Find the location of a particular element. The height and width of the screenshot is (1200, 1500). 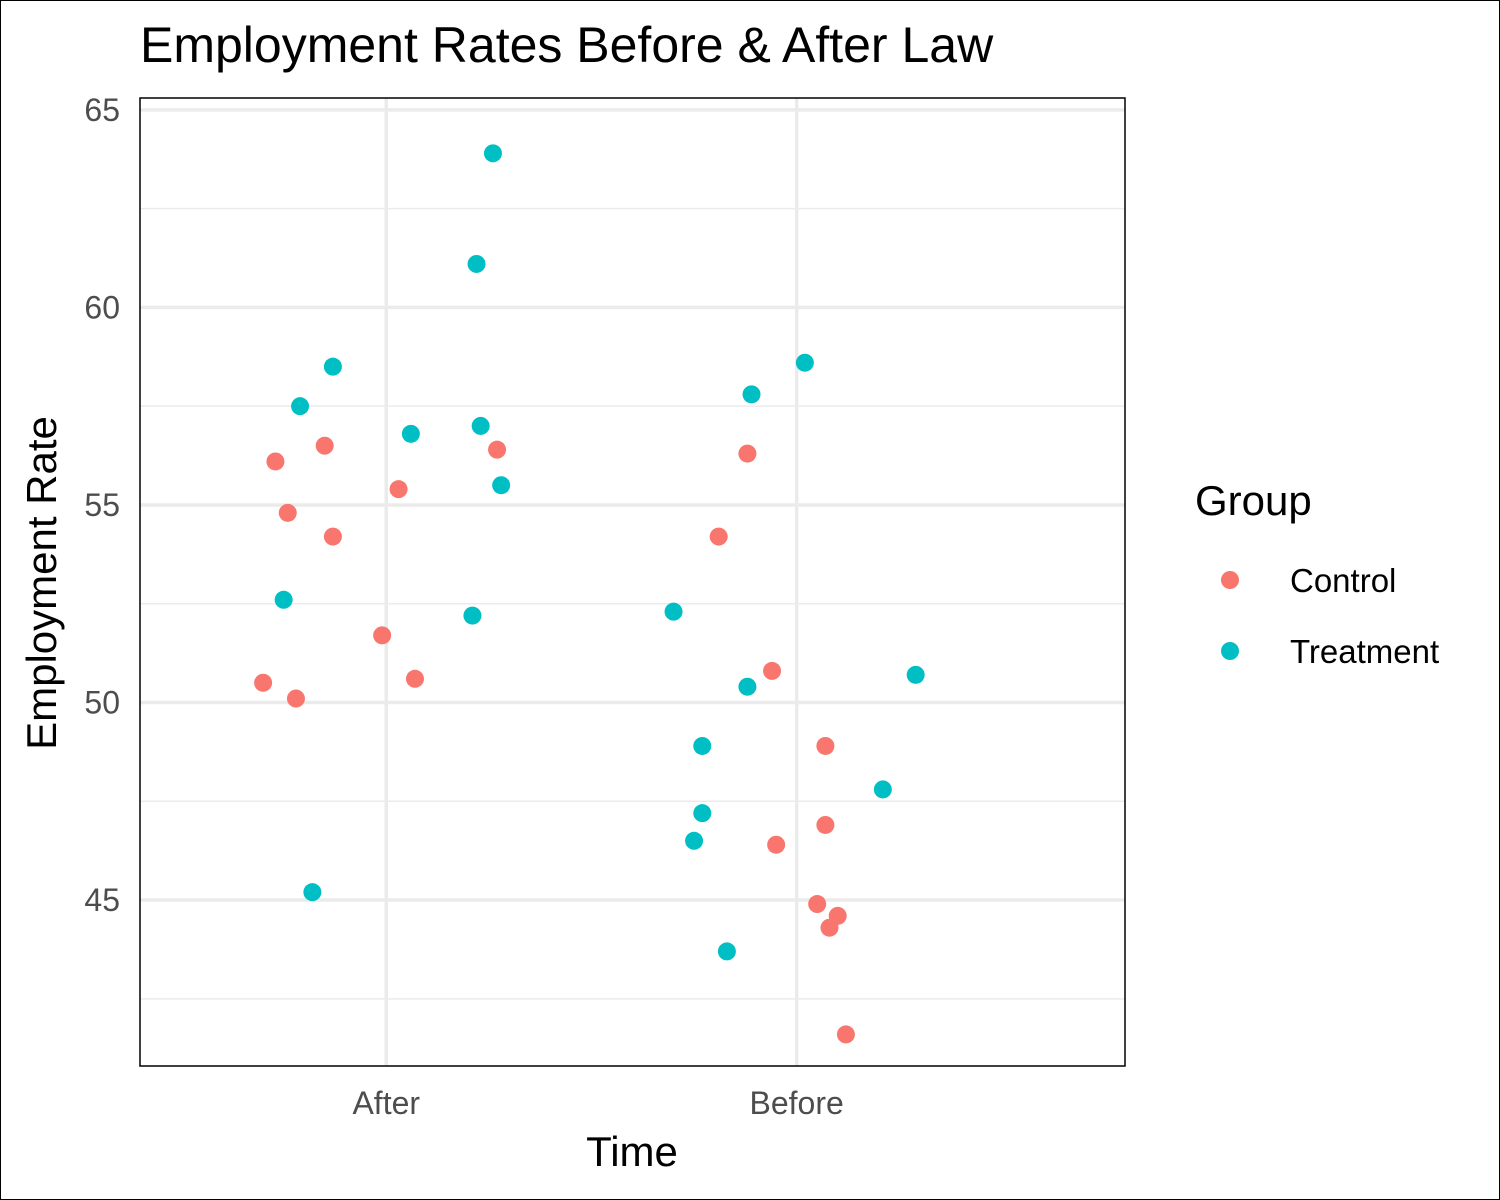

legend-key-treatment is located at coordinates (1230, 651).